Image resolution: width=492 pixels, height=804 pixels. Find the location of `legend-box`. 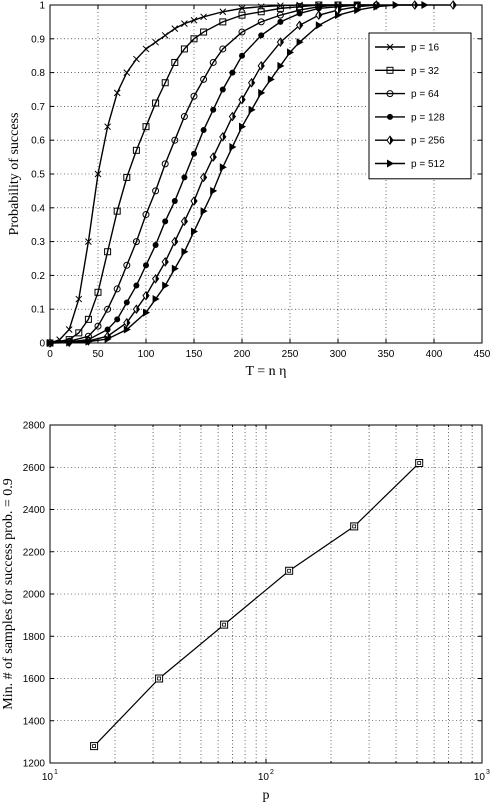

legend-box is located at coordinates (420, 106).